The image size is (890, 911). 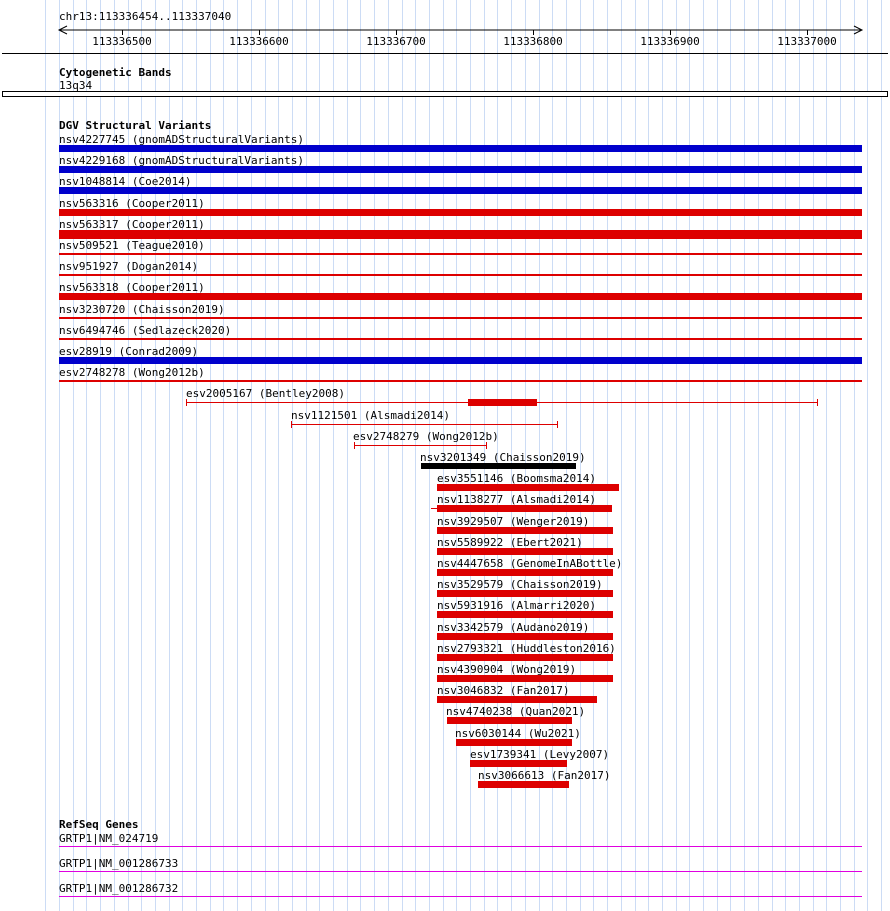 I want to click on variant-label: nsv563317 (Cooper2011), so click(x=132, y=224).